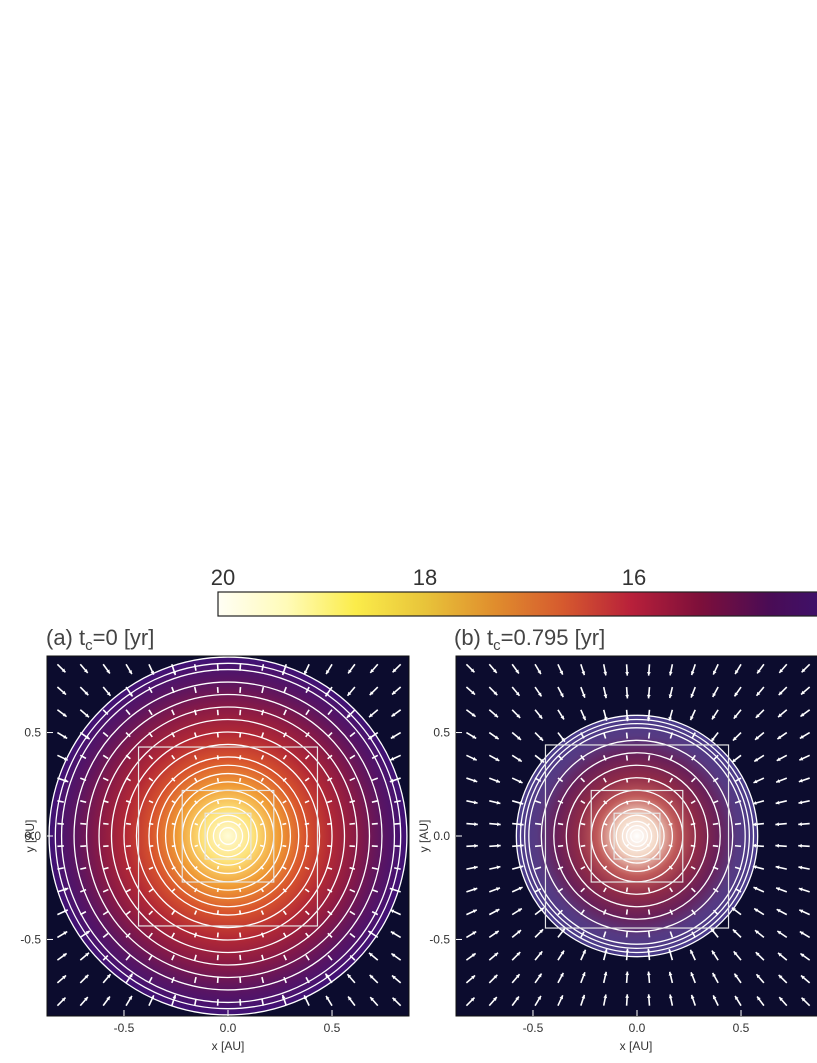 The width and height of the screenshot is (817, 1063). Describe the element at coordinates (441, 836) in the screenshot. I see `y-tick-label: 0.0` at that location.